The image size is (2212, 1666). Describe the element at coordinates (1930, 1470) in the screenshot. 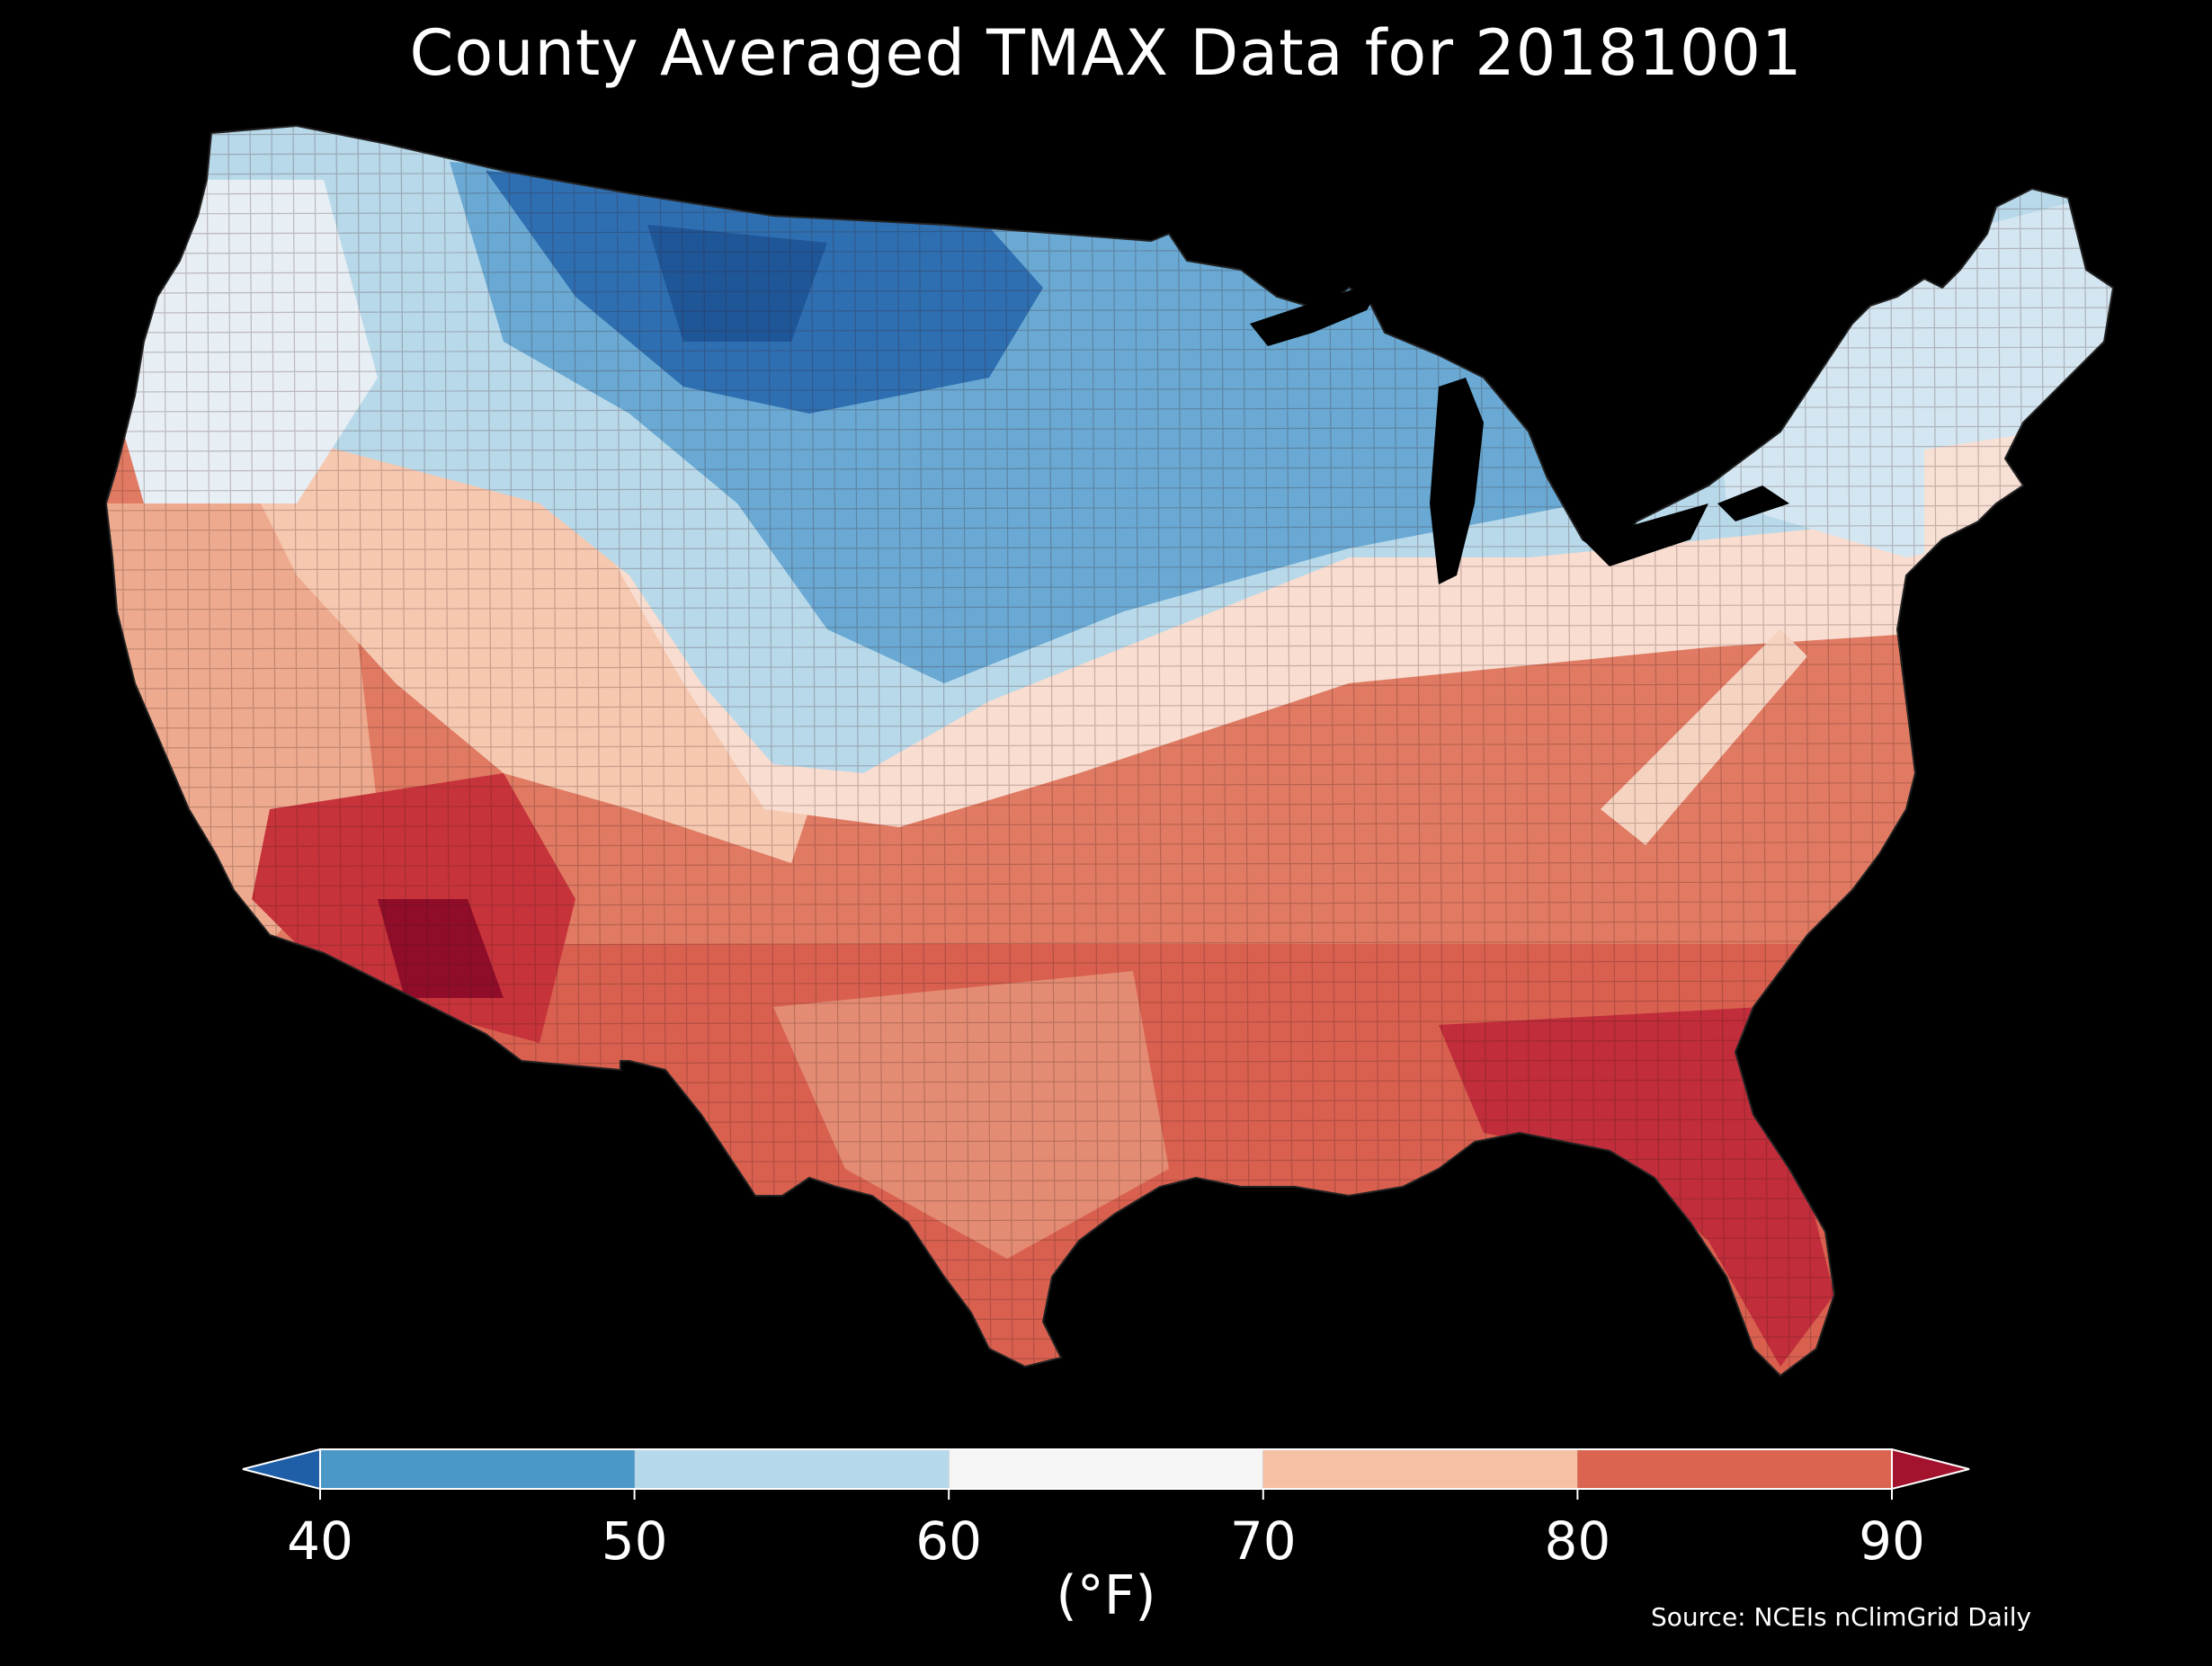

I see `colorbar-extend-high` at that location.